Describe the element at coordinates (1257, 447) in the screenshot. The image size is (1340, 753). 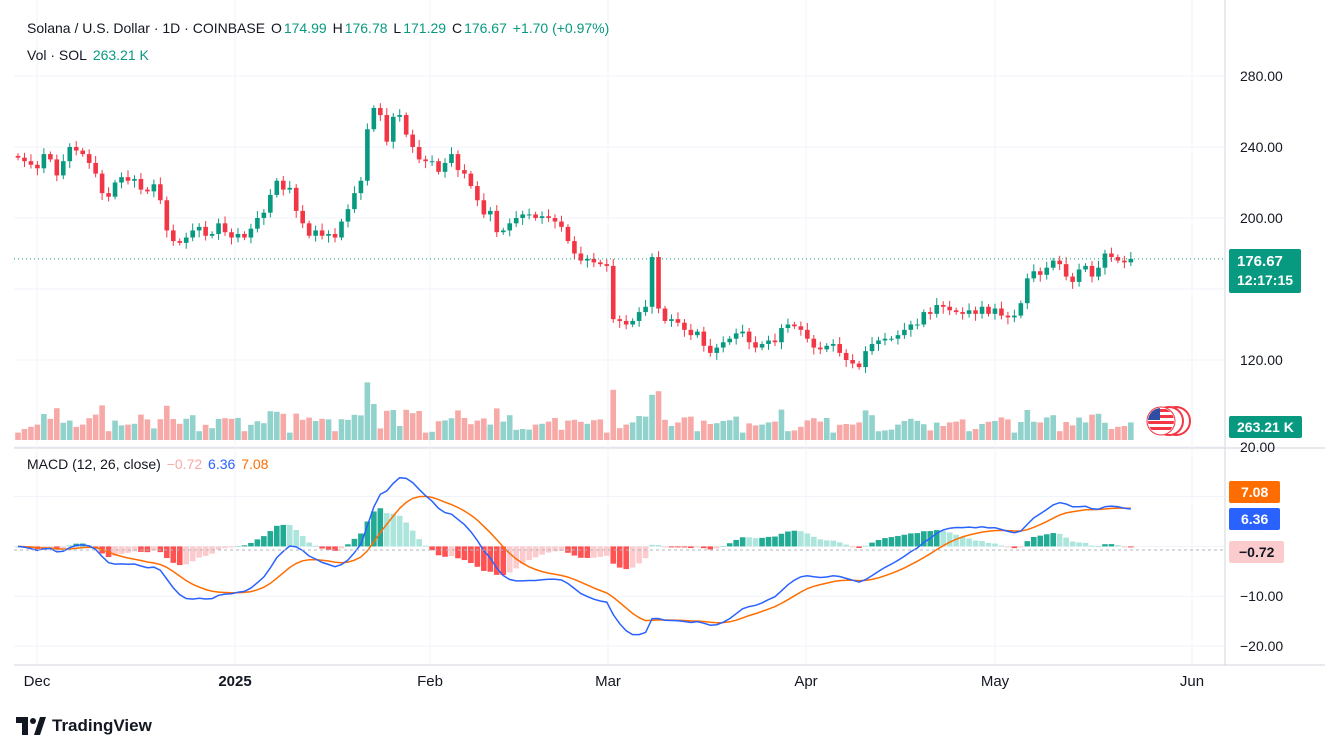
I see `macd-tick-label: 20.00` at that location.